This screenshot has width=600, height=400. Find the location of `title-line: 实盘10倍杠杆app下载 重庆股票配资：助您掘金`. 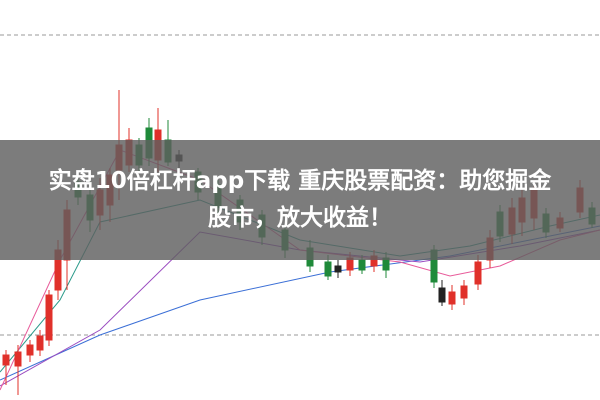

title-line: 实盘10倍杠杆app下载 重庆股票配资：助您掘金 is located at coordinates (300, 181).